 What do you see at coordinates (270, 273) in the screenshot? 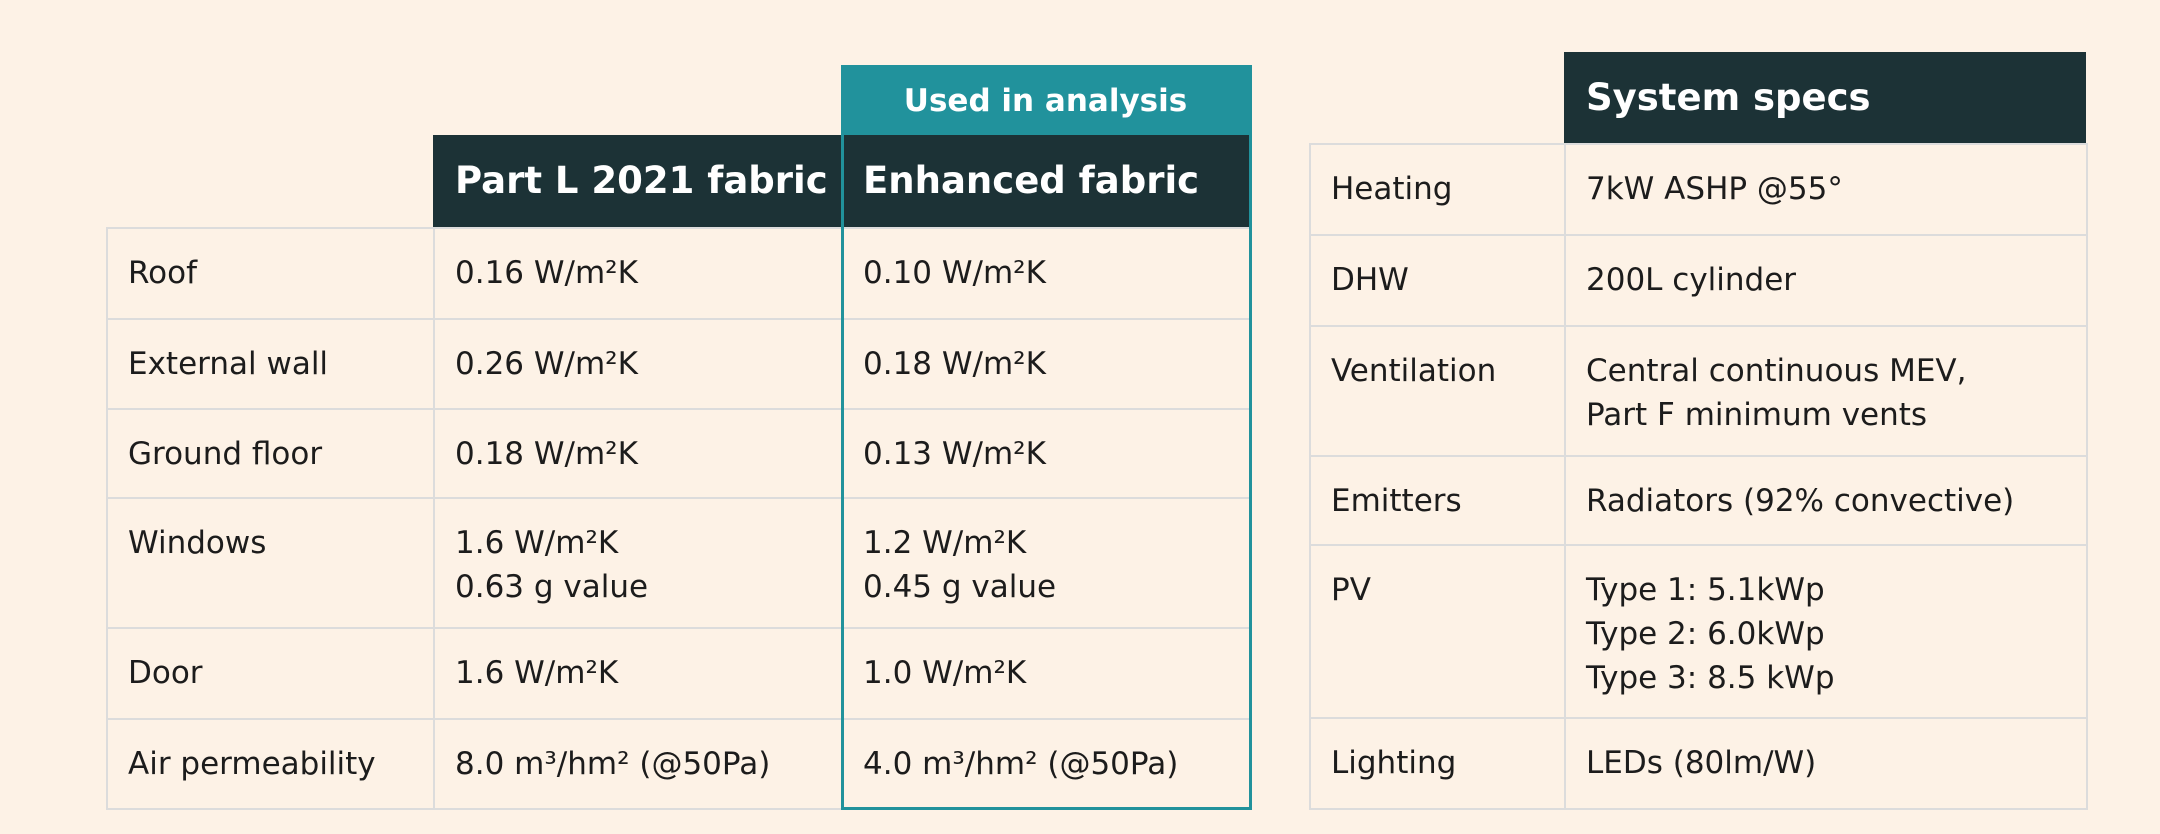
I see `row-label: Roof` at bounding box center [270, 273].